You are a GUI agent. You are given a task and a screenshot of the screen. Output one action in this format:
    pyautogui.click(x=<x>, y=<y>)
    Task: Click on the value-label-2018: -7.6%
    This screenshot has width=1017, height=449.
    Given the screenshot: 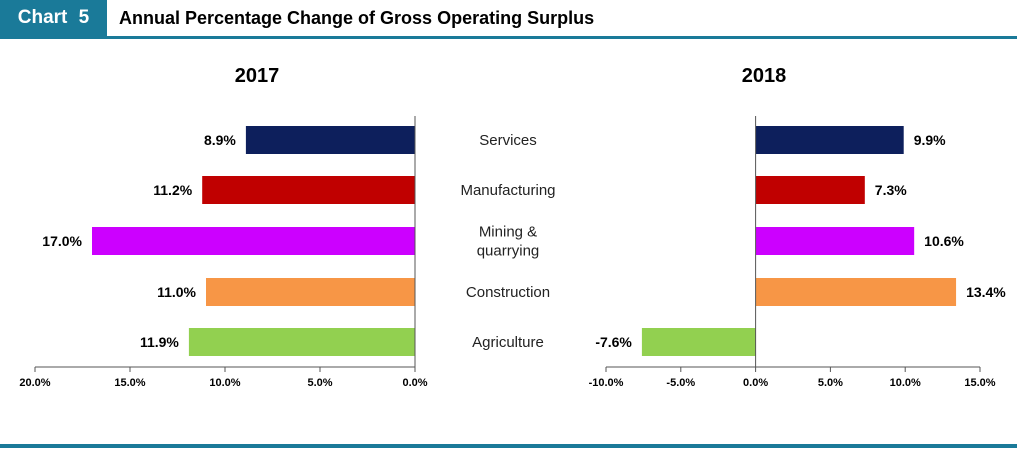 What is the action you would take?
    pyautogui.click(x=613, y=342)
    